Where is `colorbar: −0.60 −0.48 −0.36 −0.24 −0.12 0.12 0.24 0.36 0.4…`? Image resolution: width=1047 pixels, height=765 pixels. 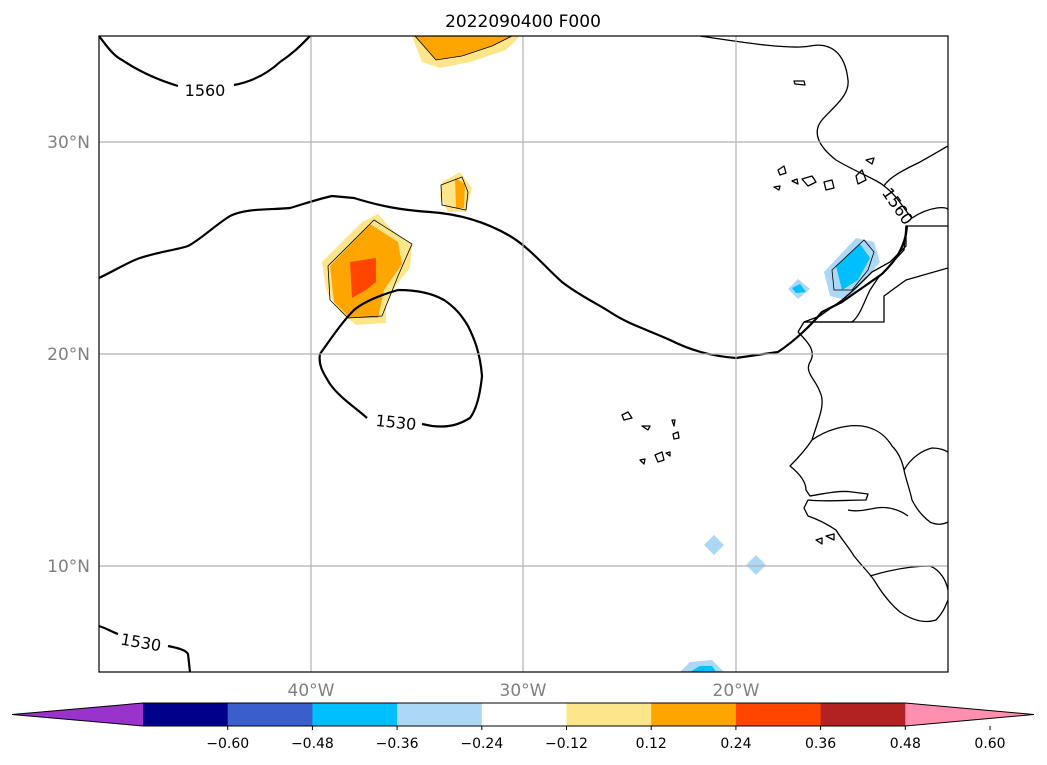
colorbar: −0.60 −0.48 −0.36 −0.24 −0.12 0.12 0.24 0.36 0.4… is located at coordinates (523, 727).